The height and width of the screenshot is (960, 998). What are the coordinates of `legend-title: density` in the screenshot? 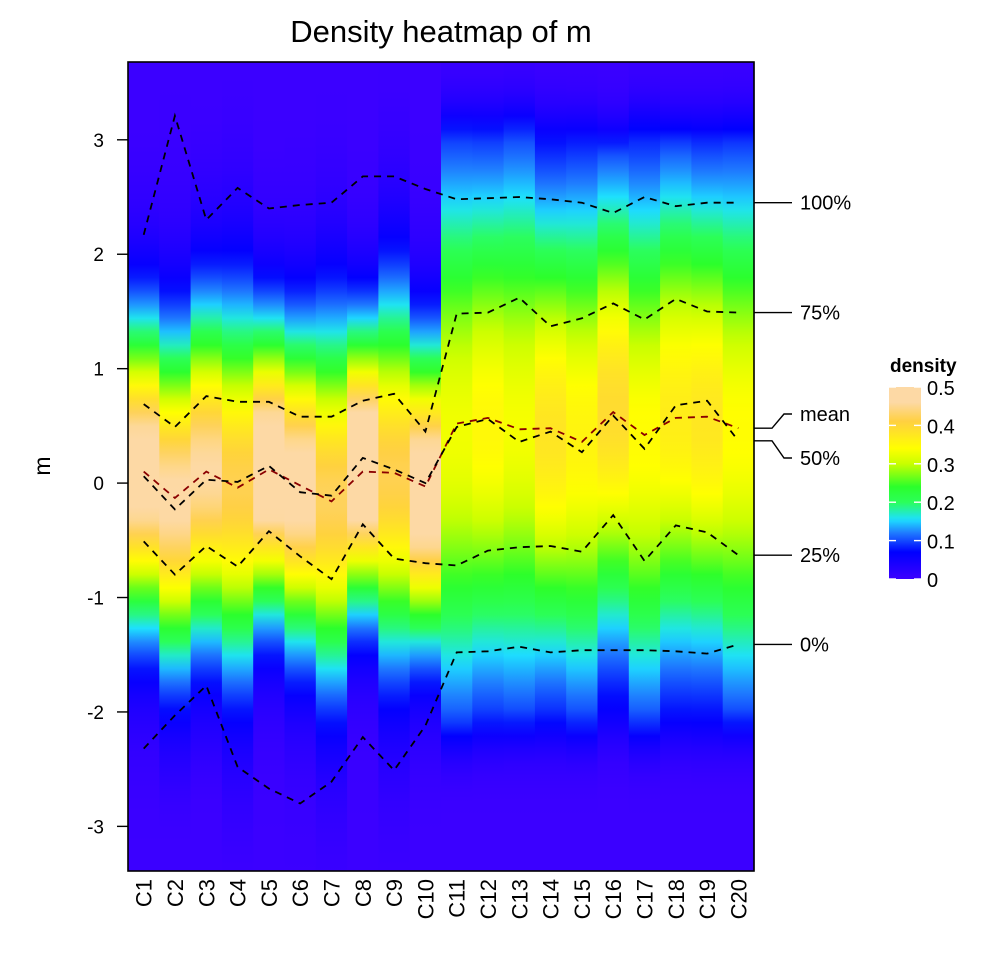 It's located at (923, 366).